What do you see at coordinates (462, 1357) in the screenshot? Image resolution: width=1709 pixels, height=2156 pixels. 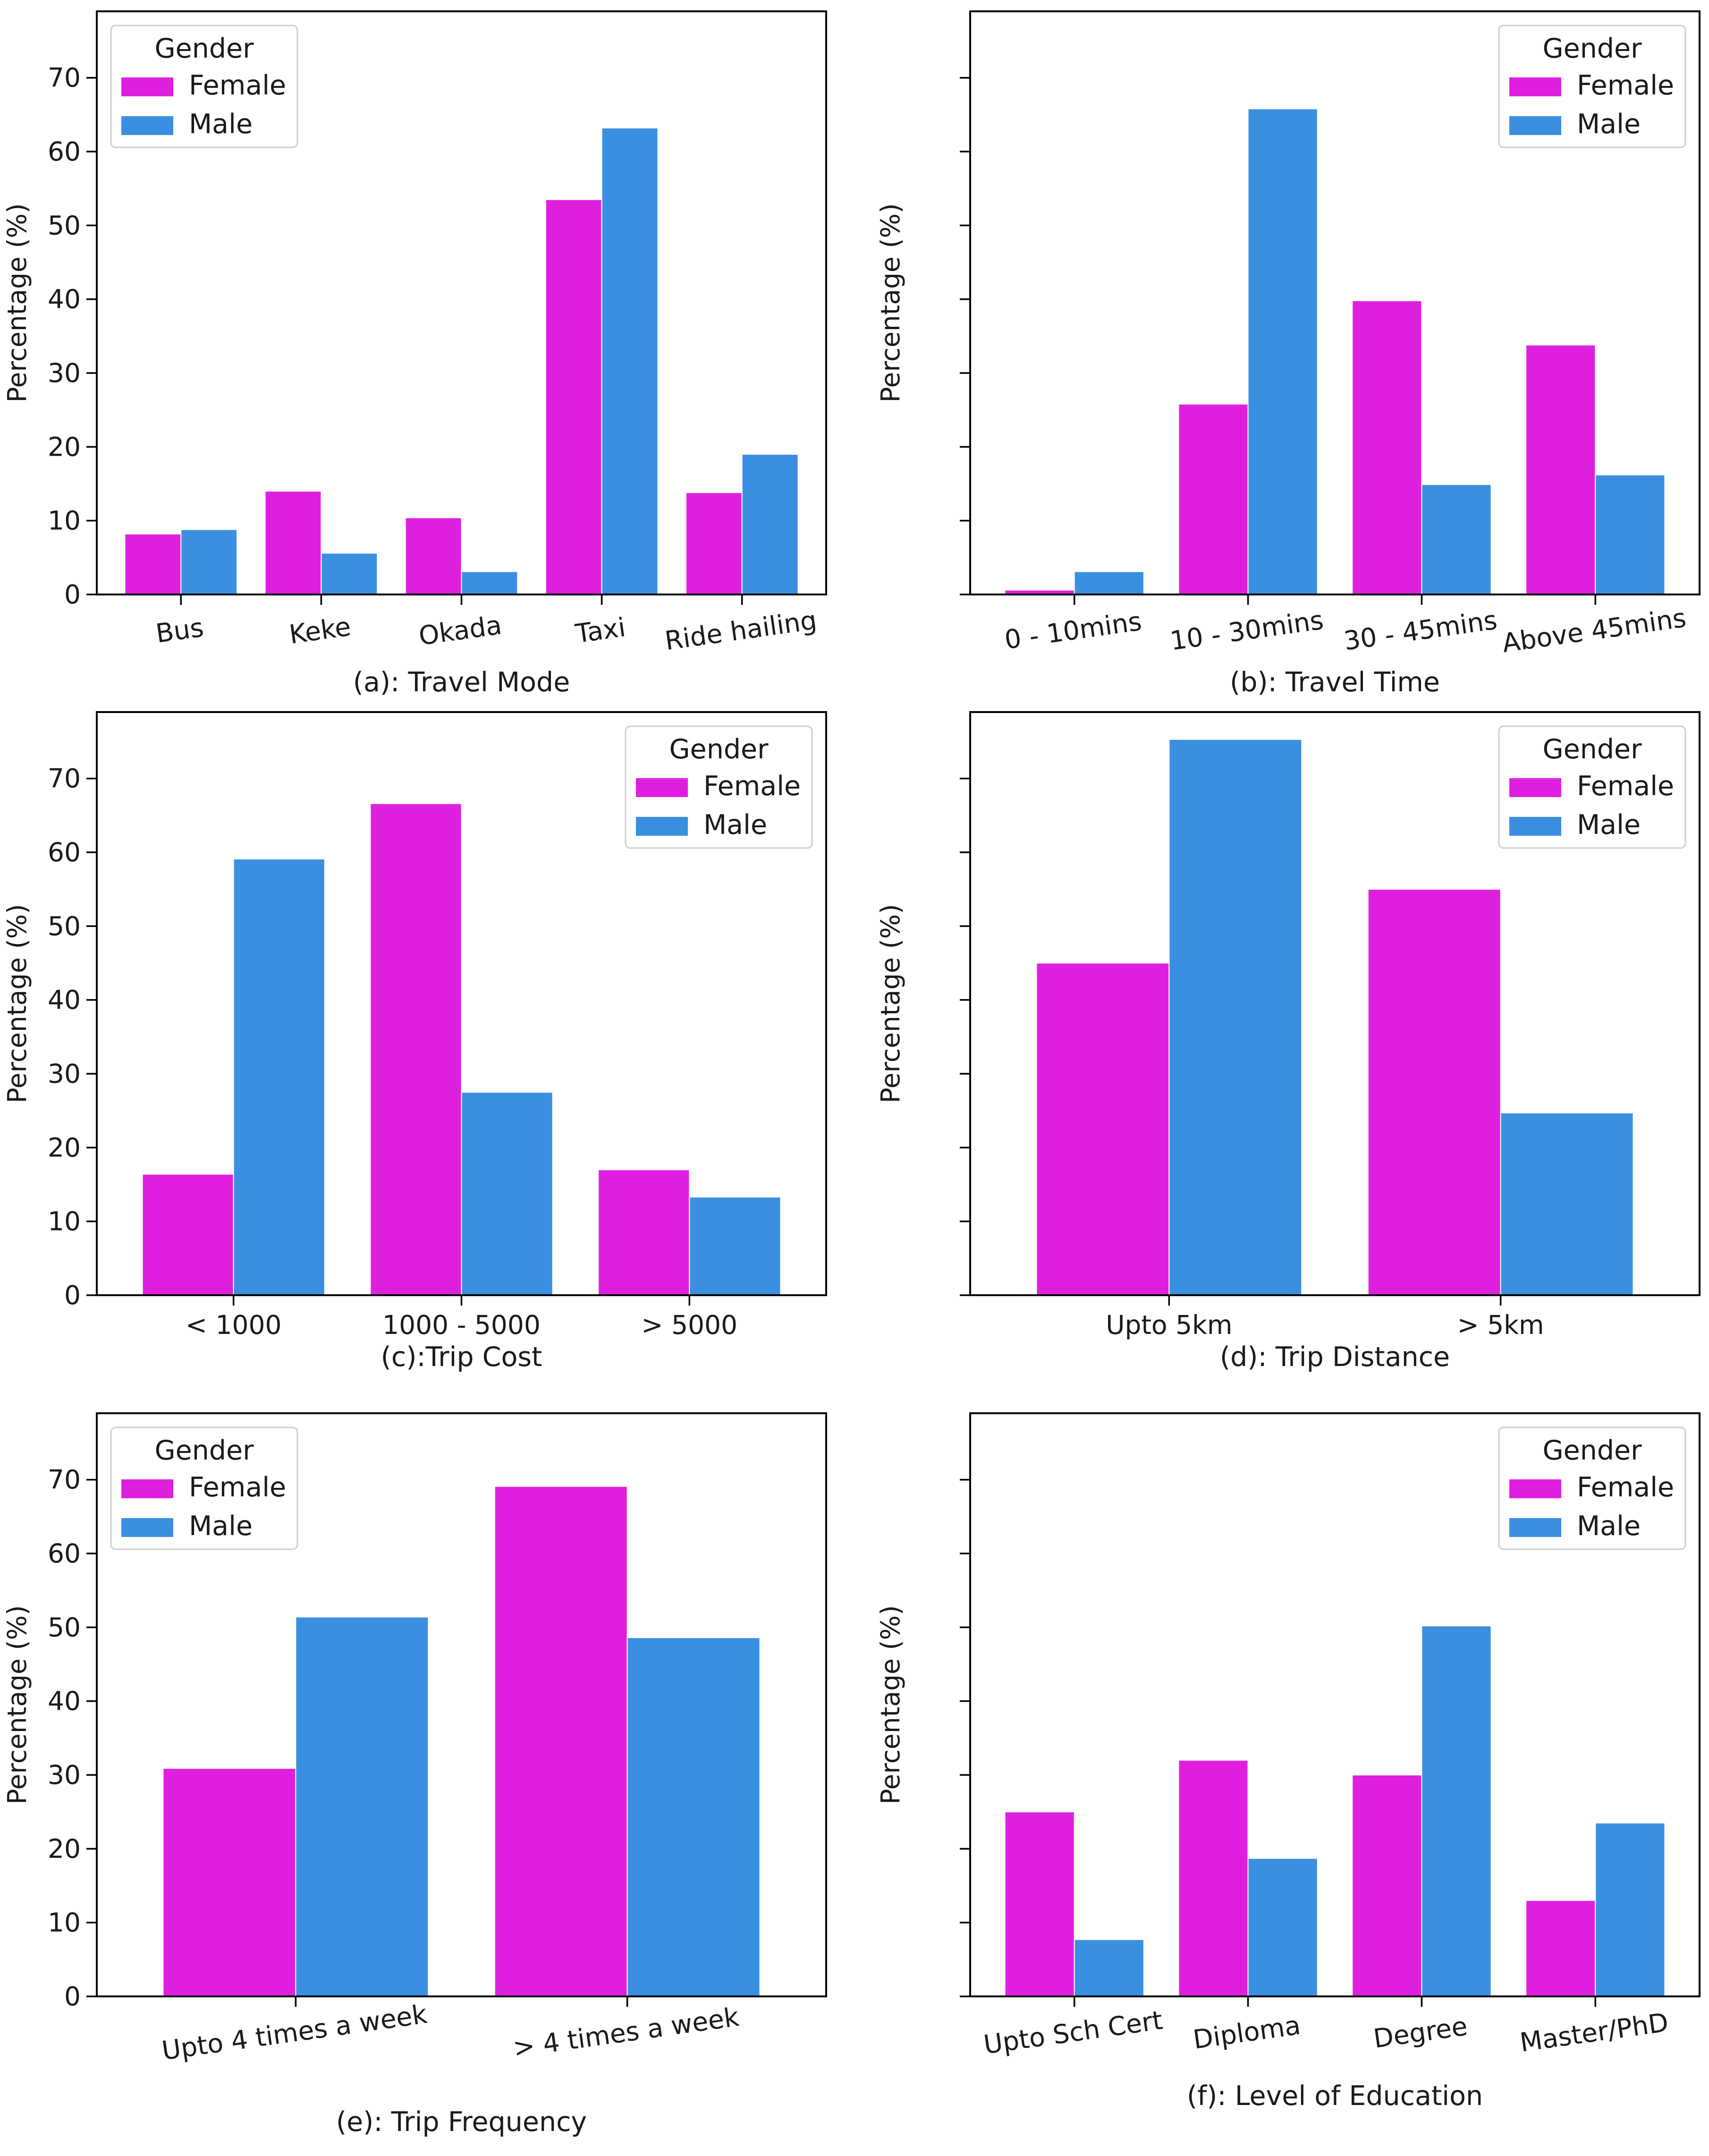 I see `x-axis-title: (c):Trip Cost` at bounding box center [462, 1357].